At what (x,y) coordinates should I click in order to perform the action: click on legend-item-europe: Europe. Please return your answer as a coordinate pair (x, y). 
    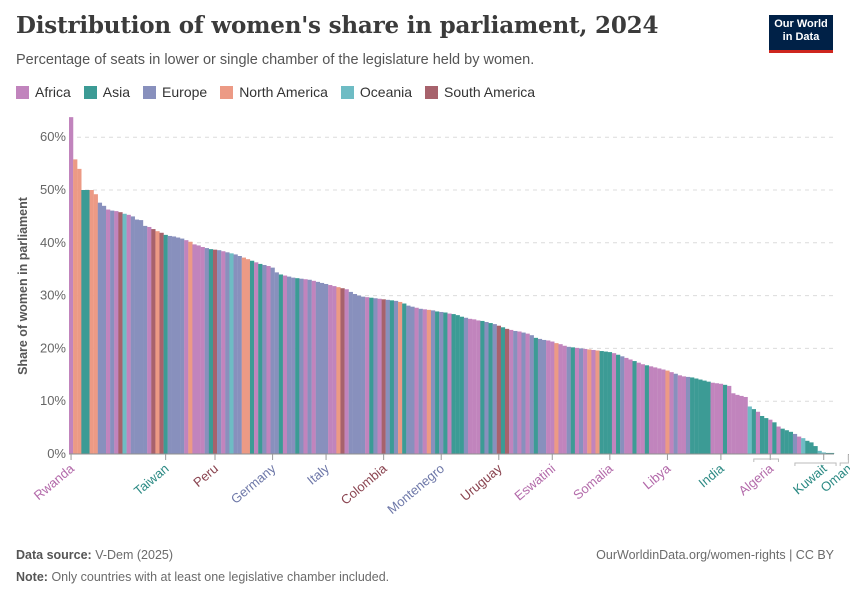
    Looking at the image, I should click on (175, 92).